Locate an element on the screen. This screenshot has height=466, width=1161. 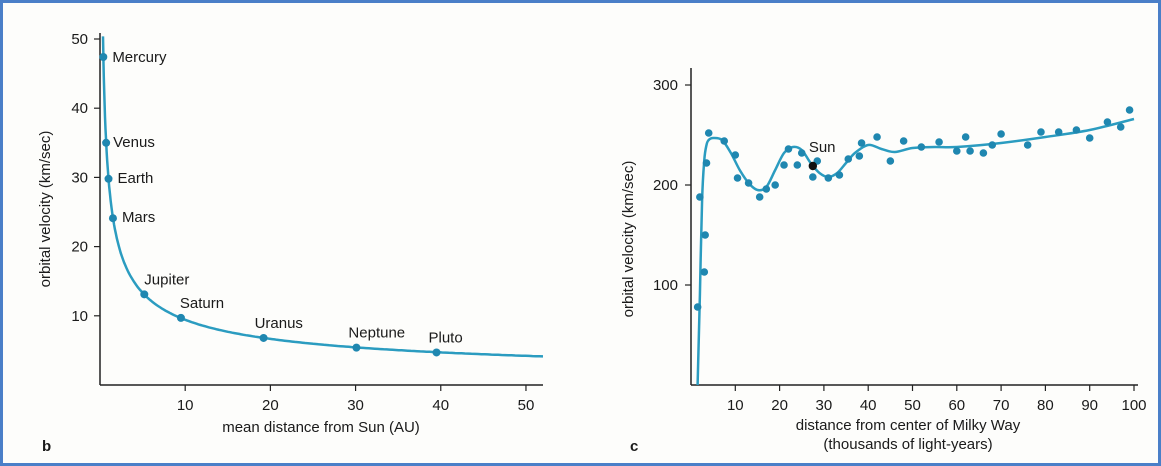
panel-b-x-tick-label: 40 is located at coordinates (440, 405).